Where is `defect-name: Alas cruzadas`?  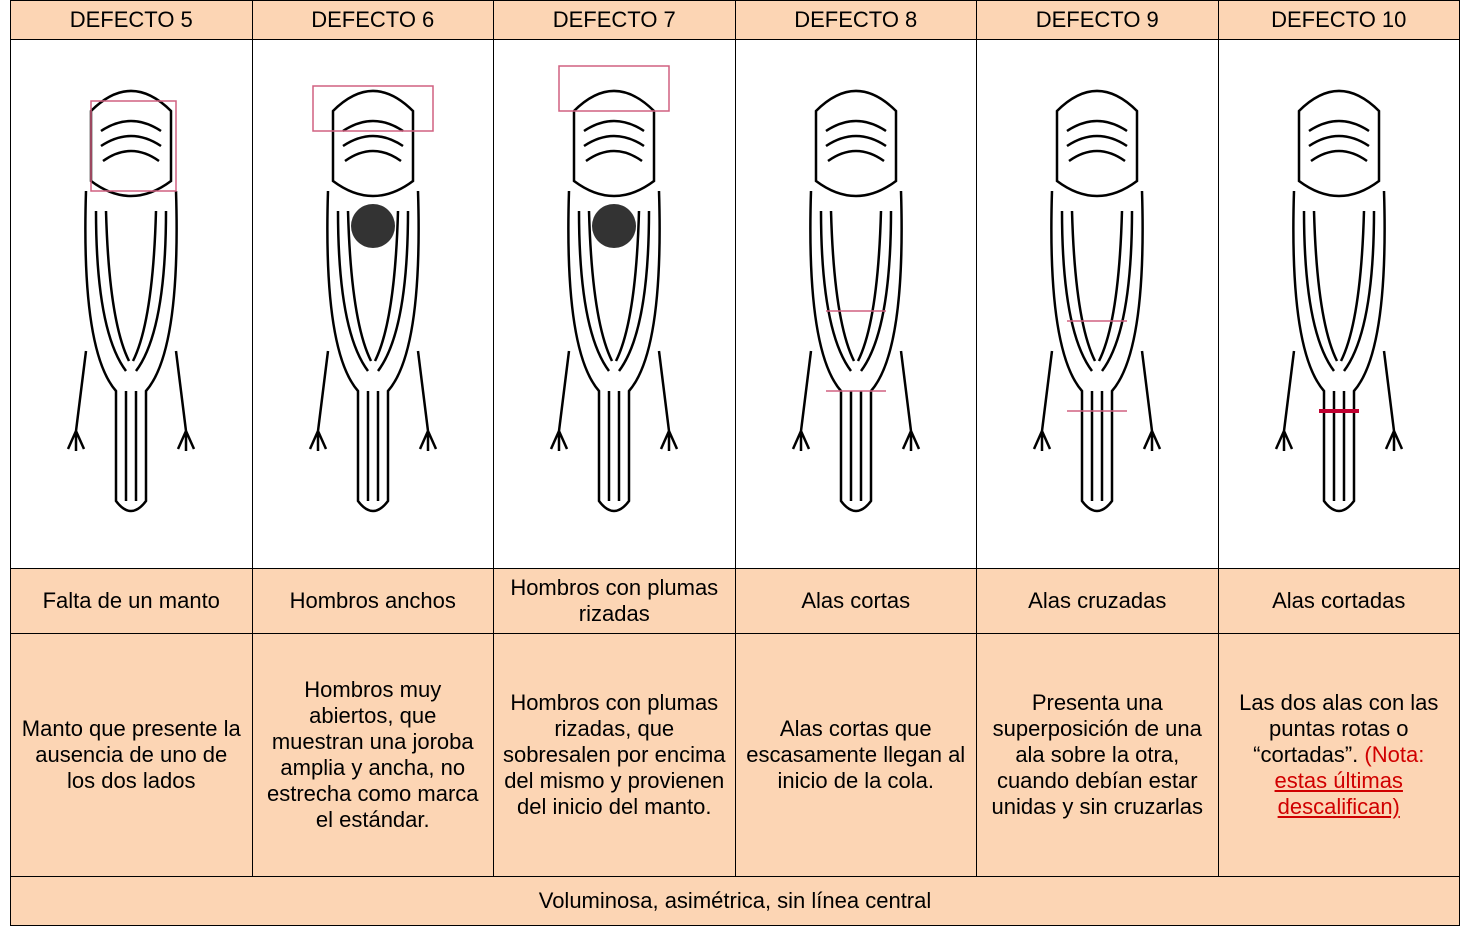 defect-name: Alas cruzadas is located at coordinates (1097, 601).